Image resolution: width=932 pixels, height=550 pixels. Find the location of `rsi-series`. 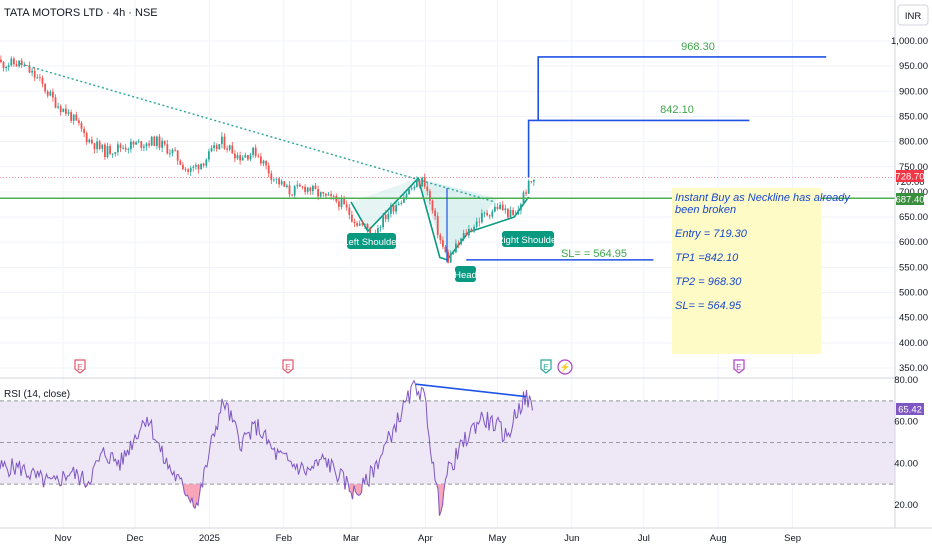

rsi-series is located at coordinates (266, 447).